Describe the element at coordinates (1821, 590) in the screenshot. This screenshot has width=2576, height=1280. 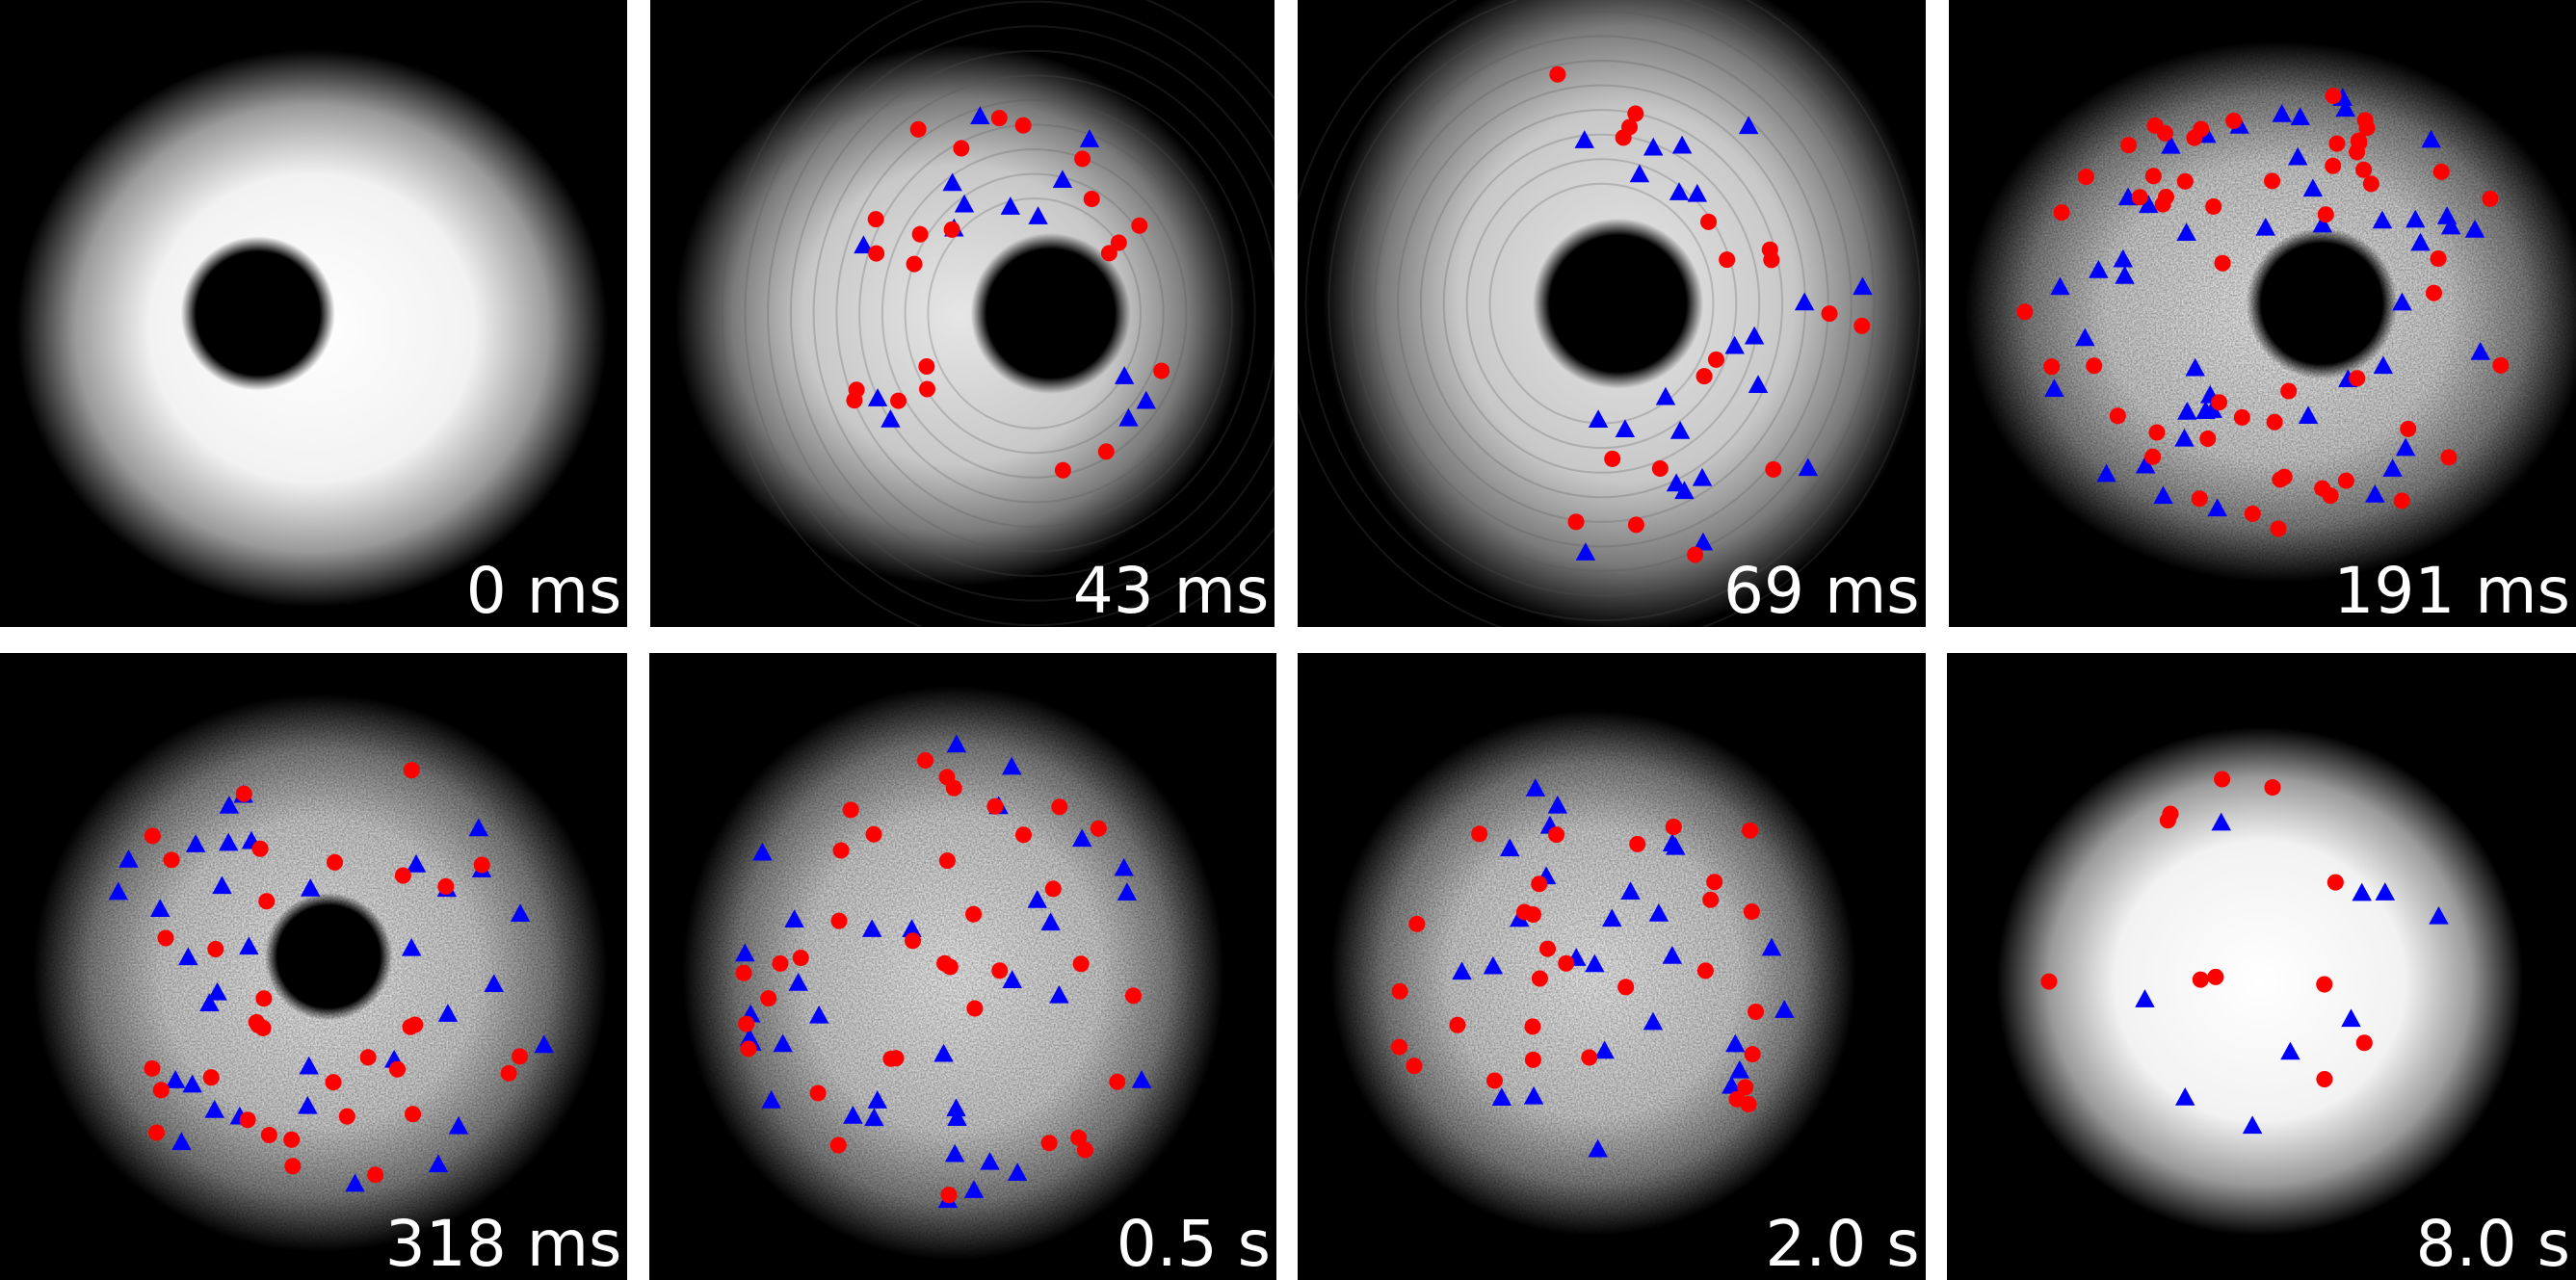
I see `time-label: 69 ms` at that location.